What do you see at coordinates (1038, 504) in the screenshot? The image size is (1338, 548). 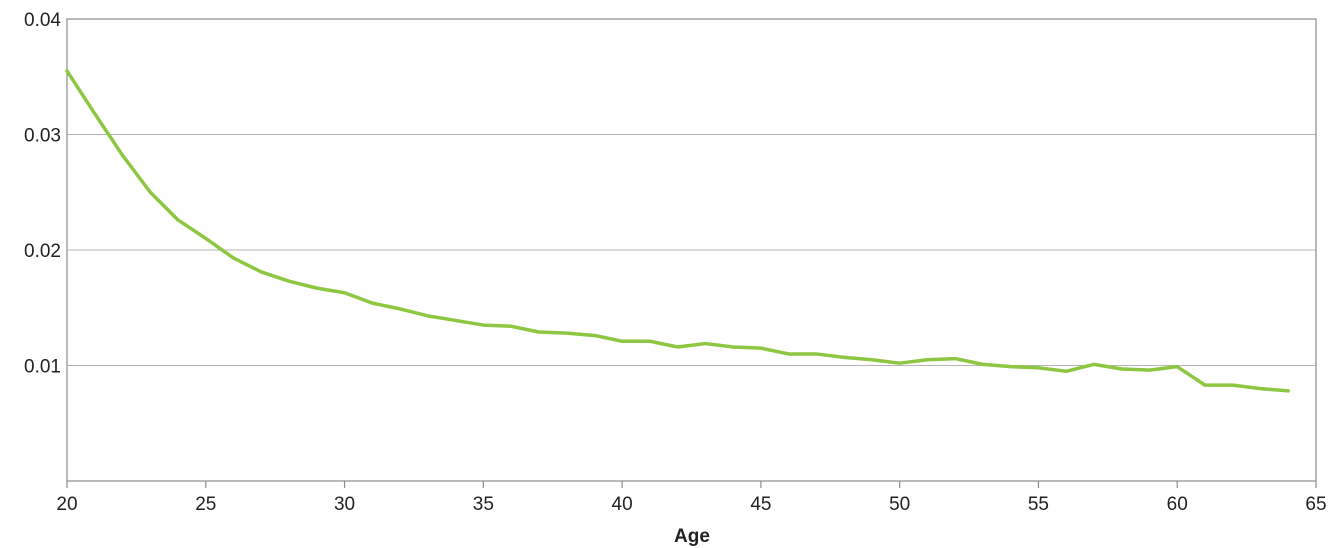 I see `x-tick-label: 55` at bounding box center [1038, 504].